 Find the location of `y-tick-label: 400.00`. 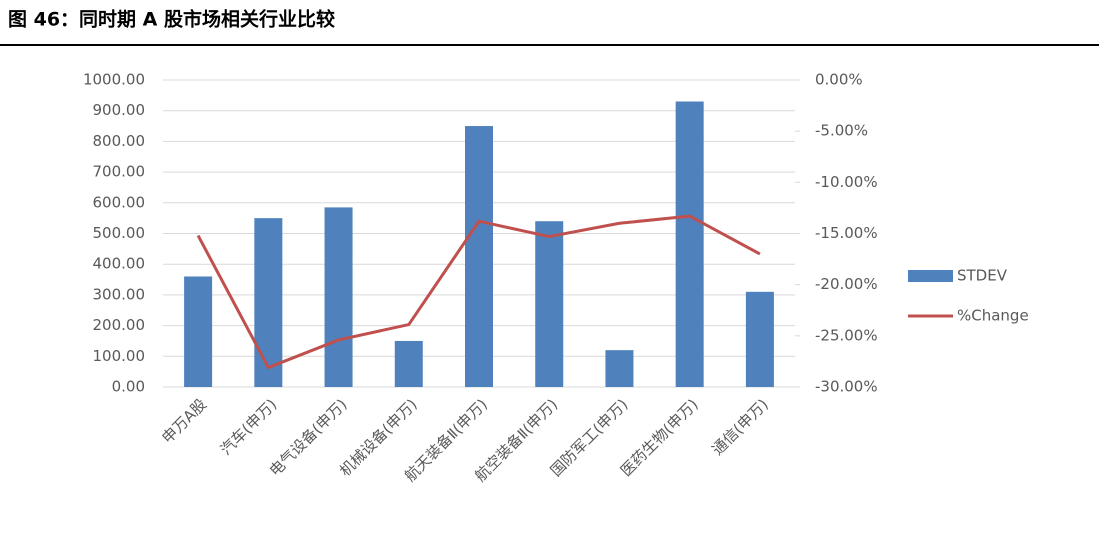

y-tick-label: 400.00 is located at coordinates (119, 264).